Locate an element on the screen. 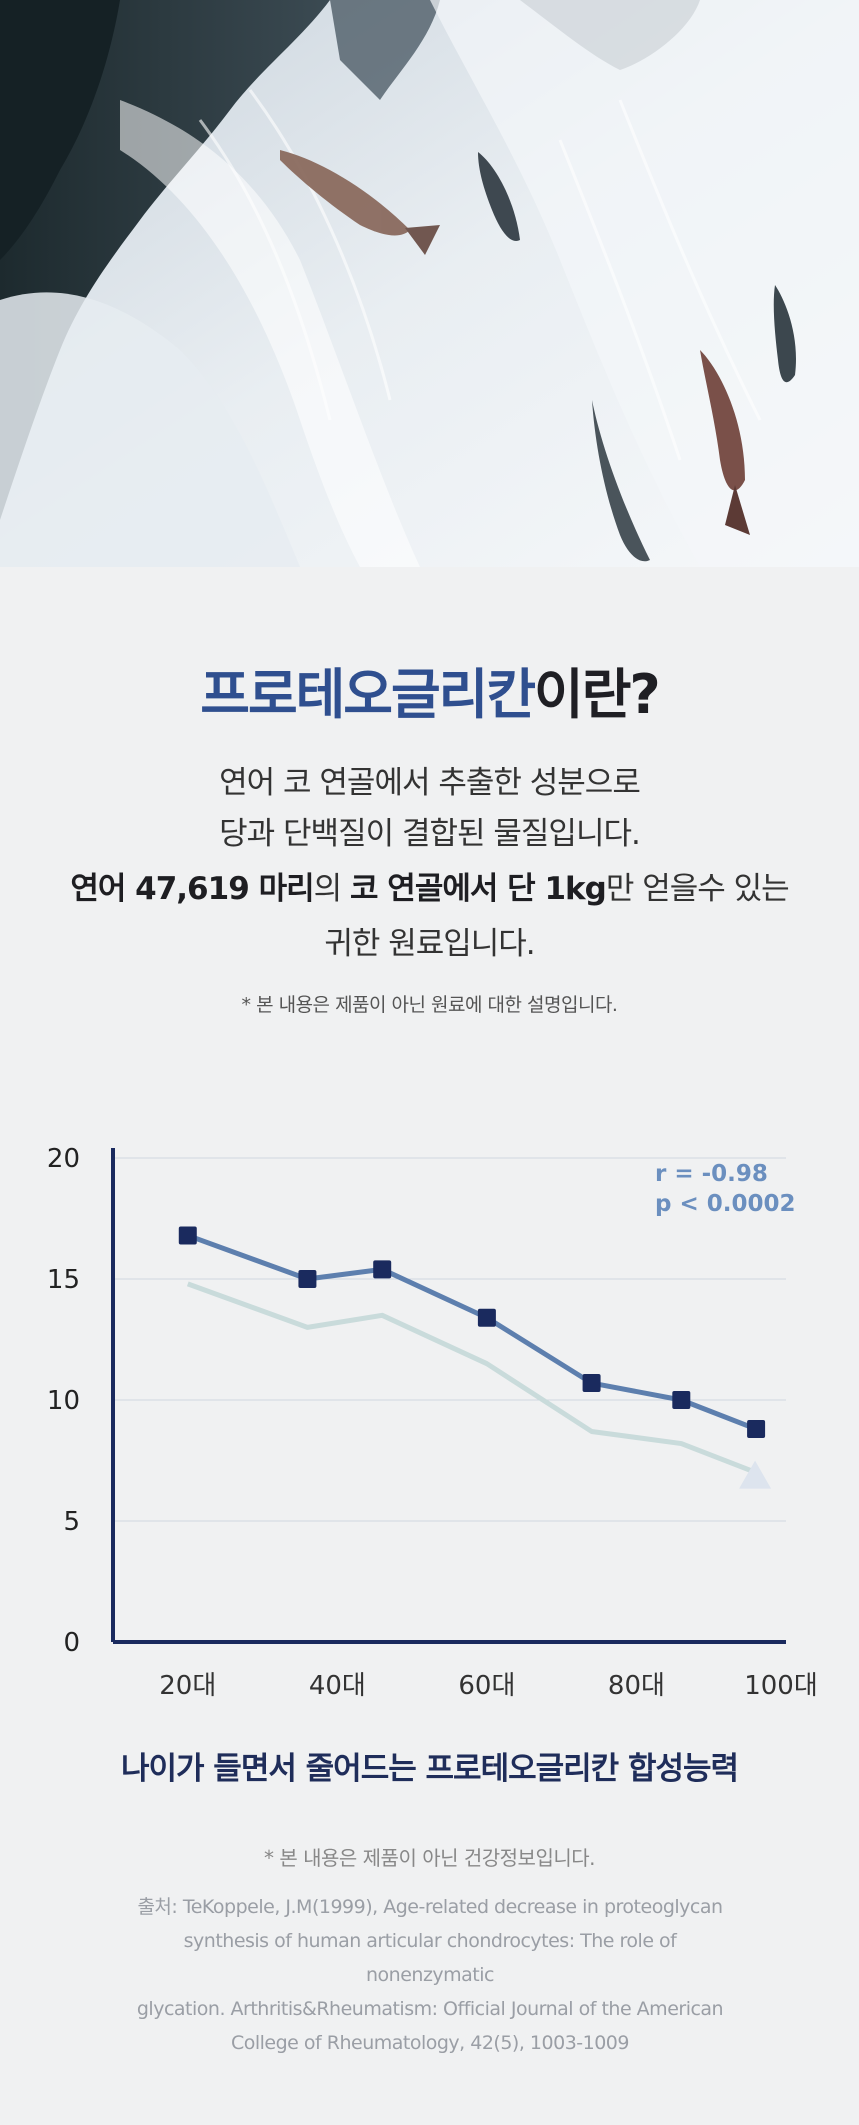 The image size is (859, 2125). y-tick-label: 10 is located at coordinates (63, 1401).